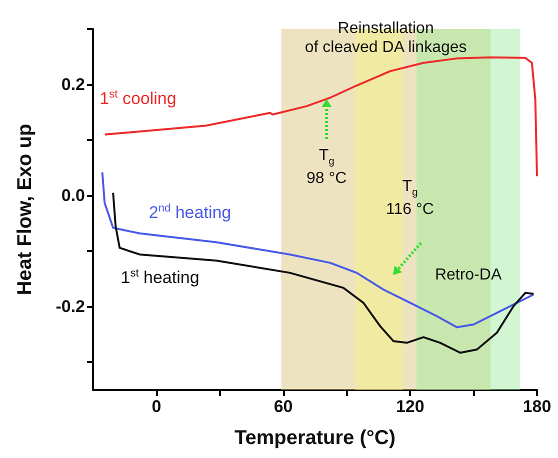 The width and height of the screenshot is (558, 458). Describe the element at coordinates (70, 306) in the screenshot. I see `y-tick-label: -0.2` at that location.